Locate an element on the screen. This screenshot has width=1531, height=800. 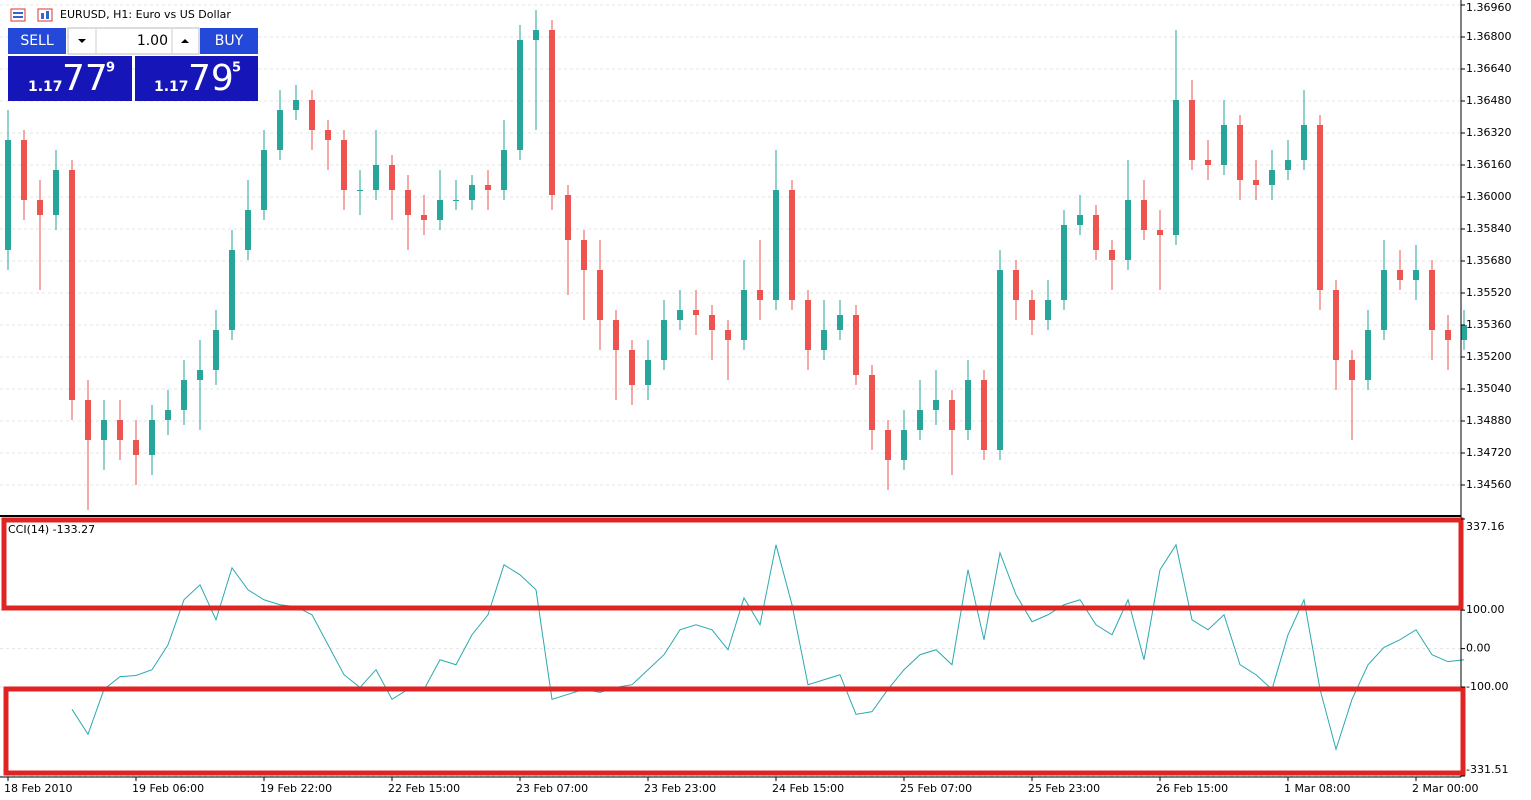
y-tick-label: 1.35200 is located at coordinates (1489, 356).